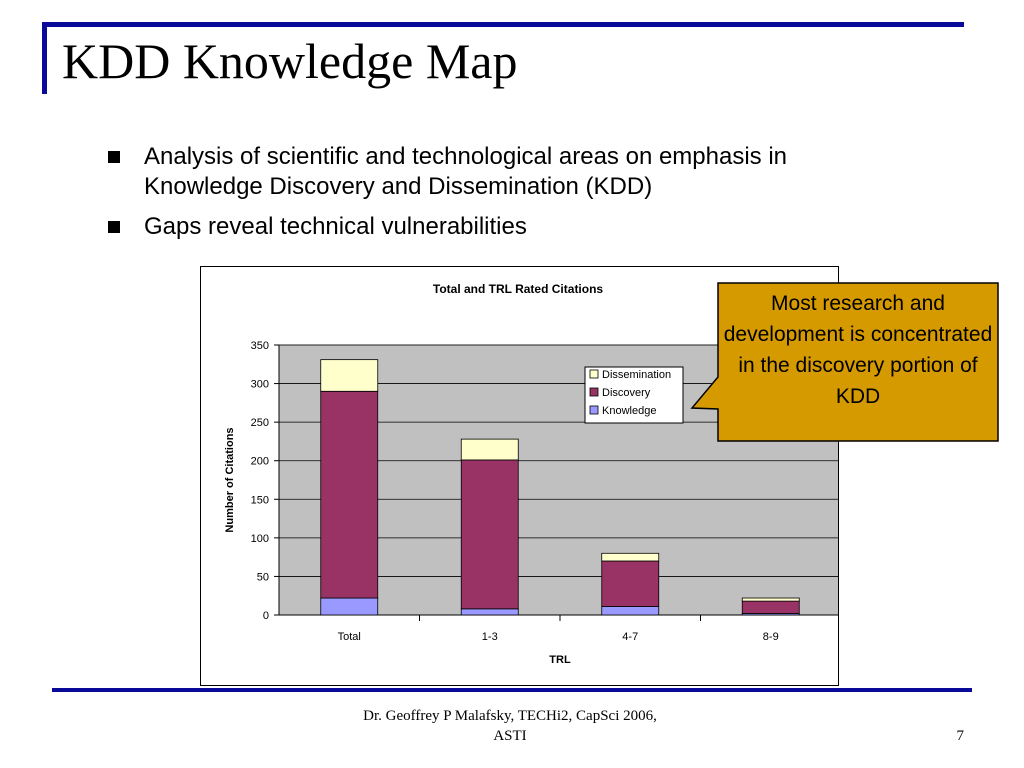 The width and height of the screenshot is (1024, 768). I want to click on left-rule, so click(44, 58).